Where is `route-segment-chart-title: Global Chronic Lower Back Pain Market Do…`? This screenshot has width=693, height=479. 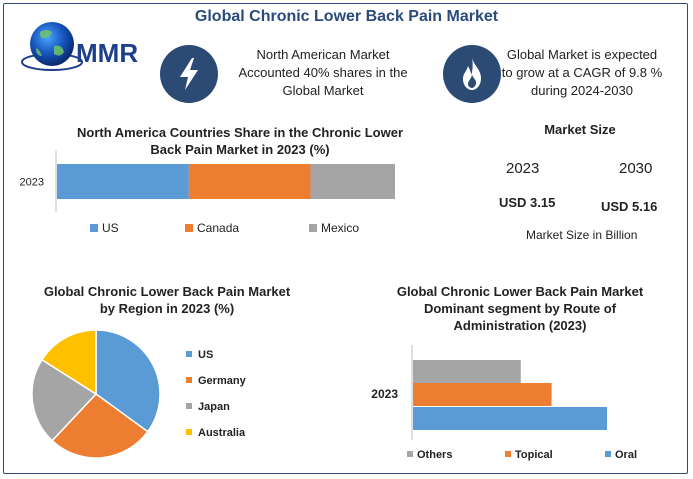
route-segment-chart-title: Global Chronic Lower Back Pain Market Do… is located at coordinates (520, 308).